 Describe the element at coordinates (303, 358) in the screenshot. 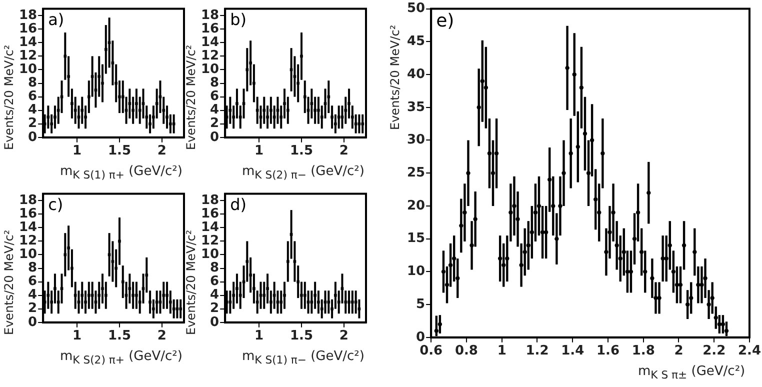

I see `x-axis-title: m$_{K S(1) π−}$ (GeV/c²)` at that location.